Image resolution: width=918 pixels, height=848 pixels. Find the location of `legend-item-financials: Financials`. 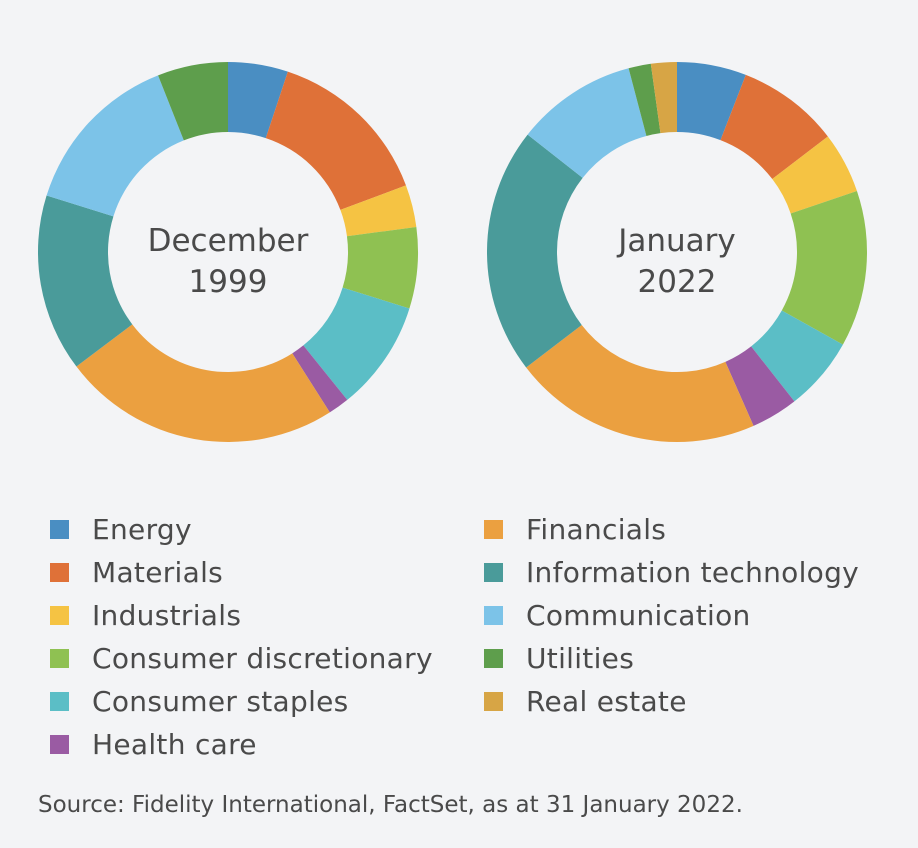

legend-item-financials: Financials is located at coordinates (671, 529).